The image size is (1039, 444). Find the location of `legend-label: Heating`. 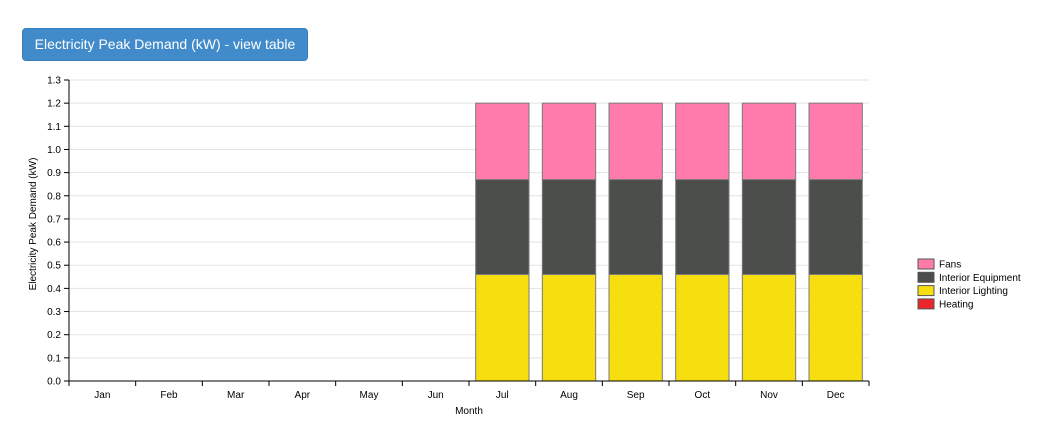

legend-label: Heating is located at coordinates (956, 304).